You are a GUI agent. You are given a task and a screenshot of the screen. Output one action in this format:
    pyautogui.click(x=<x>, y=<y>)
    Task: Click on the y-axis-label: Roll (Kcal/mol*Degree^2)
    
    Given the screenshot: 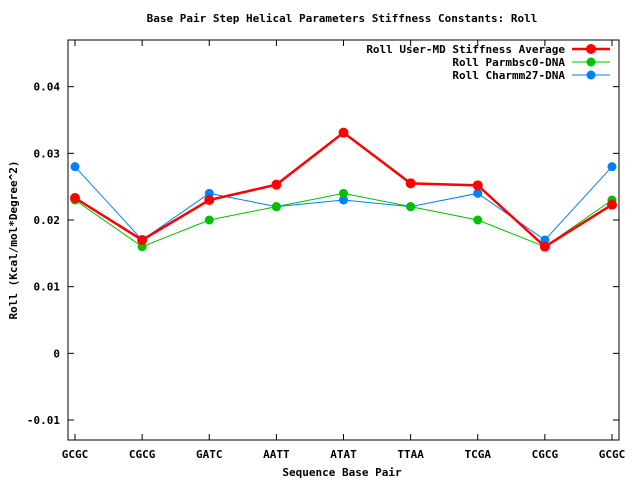 What is the action you would take?
    pyautogui.click(x=13, y=240)
    